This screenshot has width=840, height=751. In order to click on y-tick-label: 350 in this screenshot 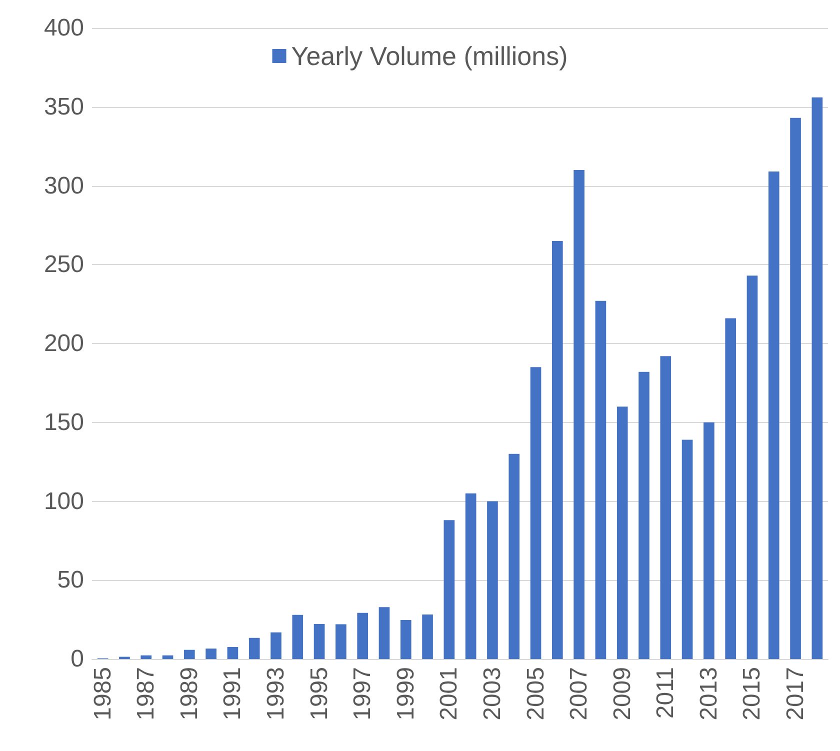, I will do `click(64, 106)`.